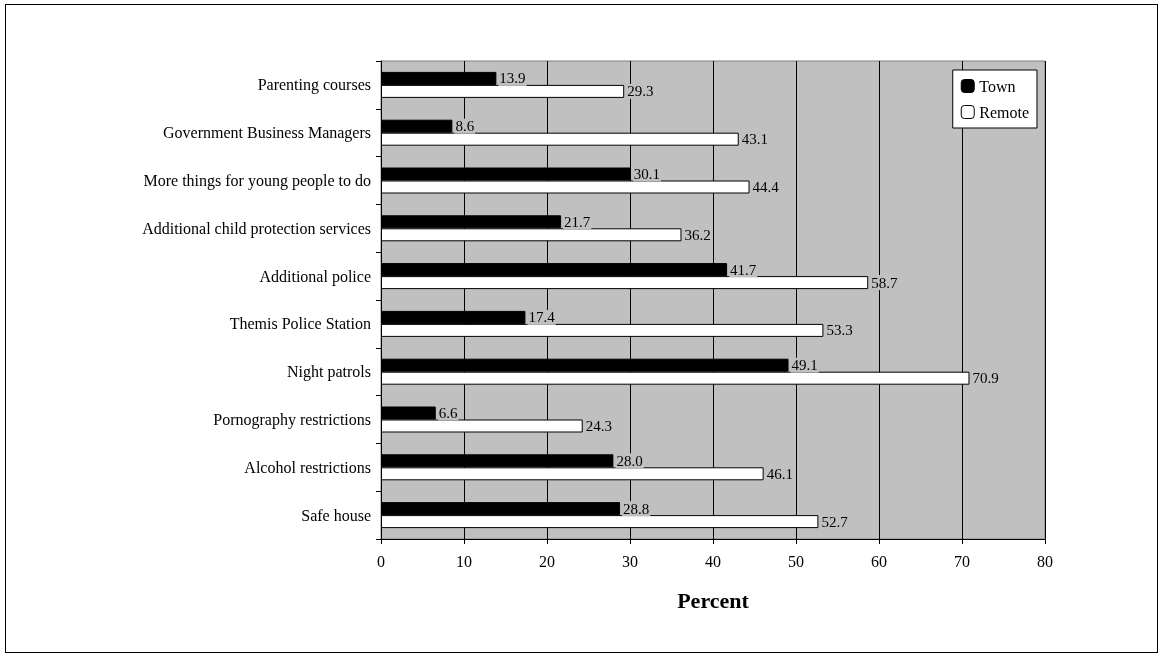 The height and width of the screenshot is (659, 1165). I want to click on y-tick-label: Themis Police Station, so click(300, 324).